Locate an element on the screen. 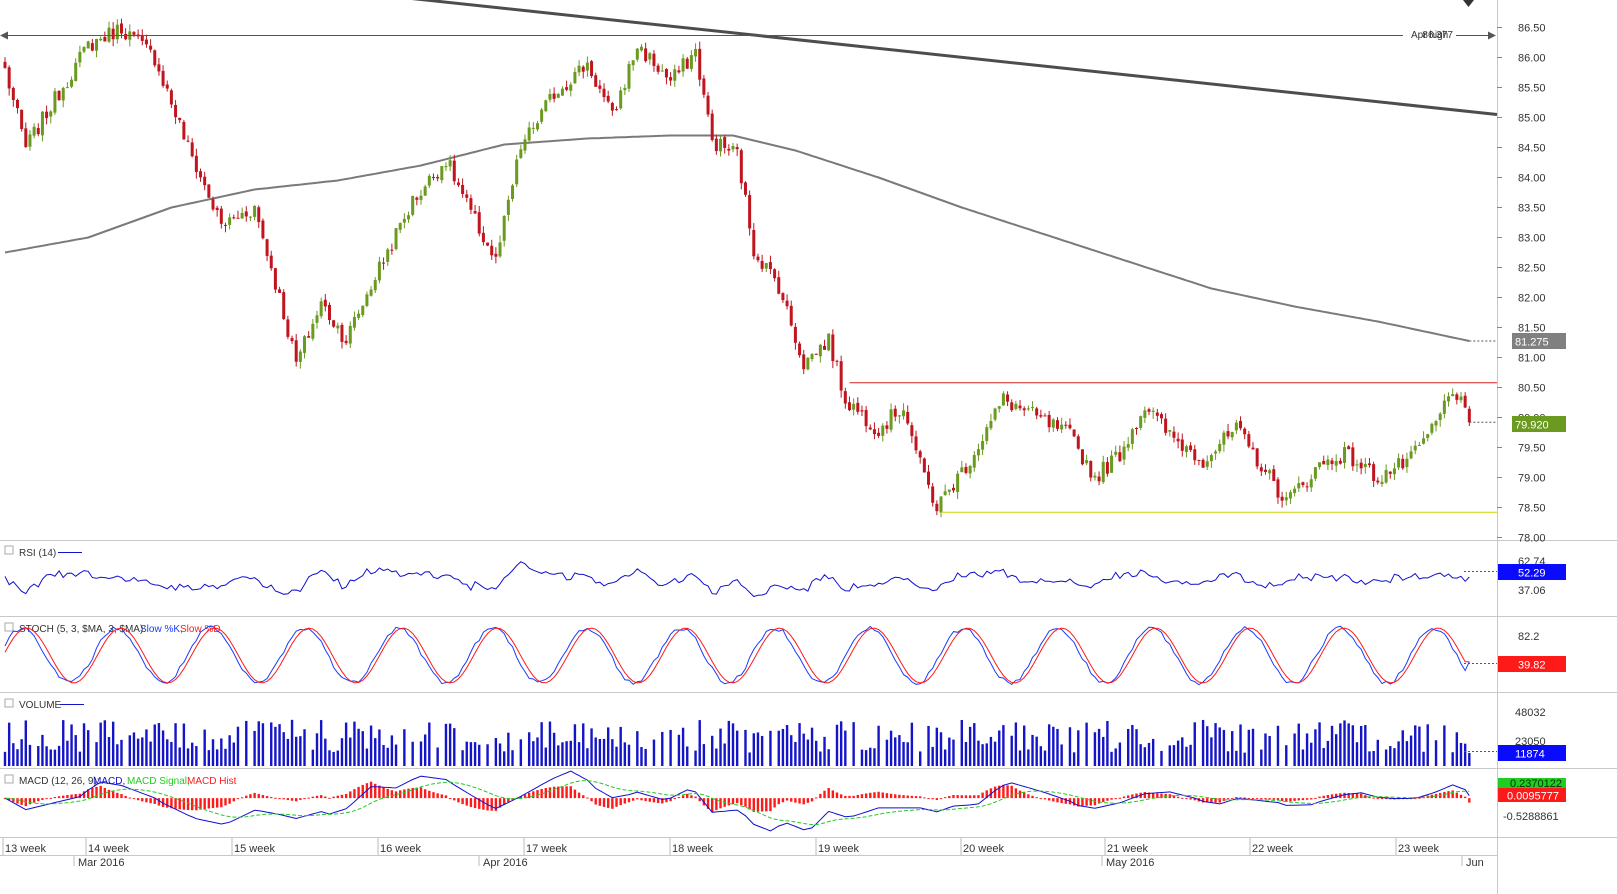 The height and width of the screenshot is (894, 1617). price-tick-label: 85.50 is located at coordinates (1532, 89).